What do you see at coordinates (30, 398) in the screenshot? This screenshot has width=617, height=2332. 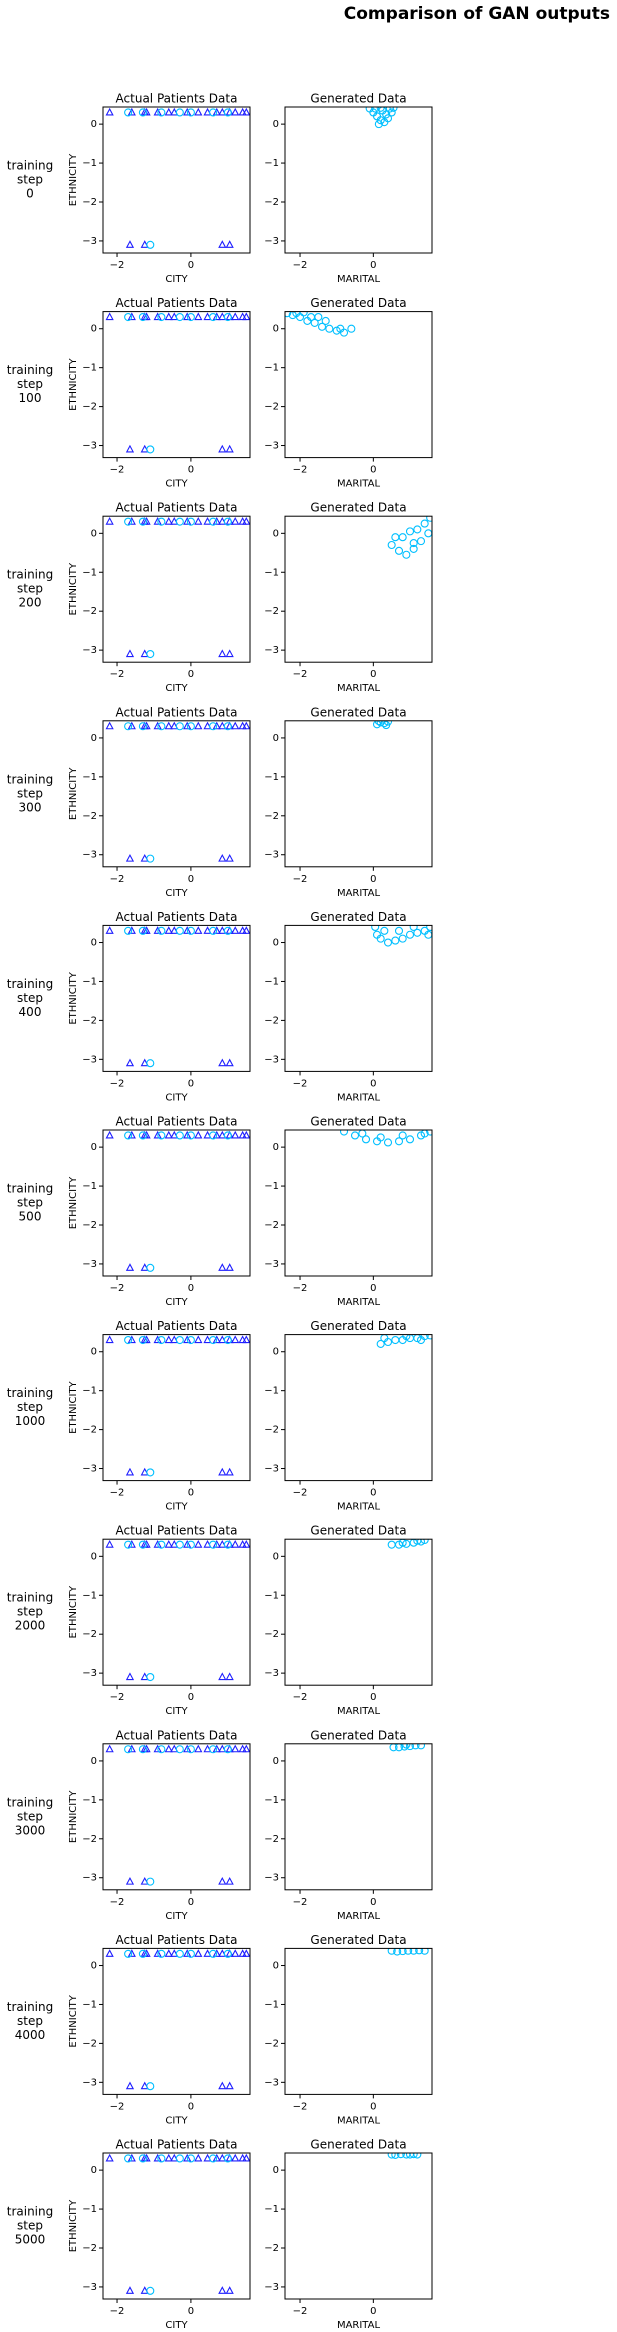 I see `row-label: 100` at bounding box center [30, 398].